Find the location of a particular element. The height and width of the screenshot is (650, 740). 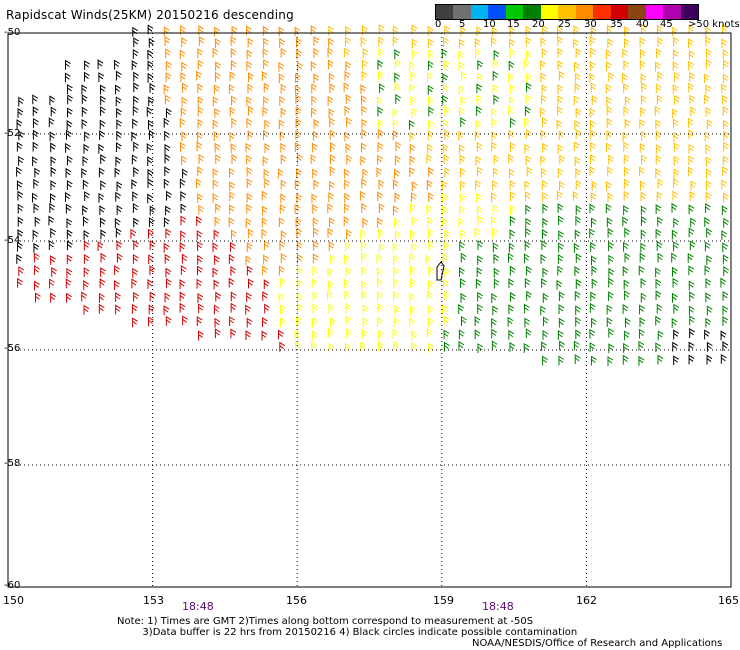

legend-label: 45 is located at coordinates (666, 24).